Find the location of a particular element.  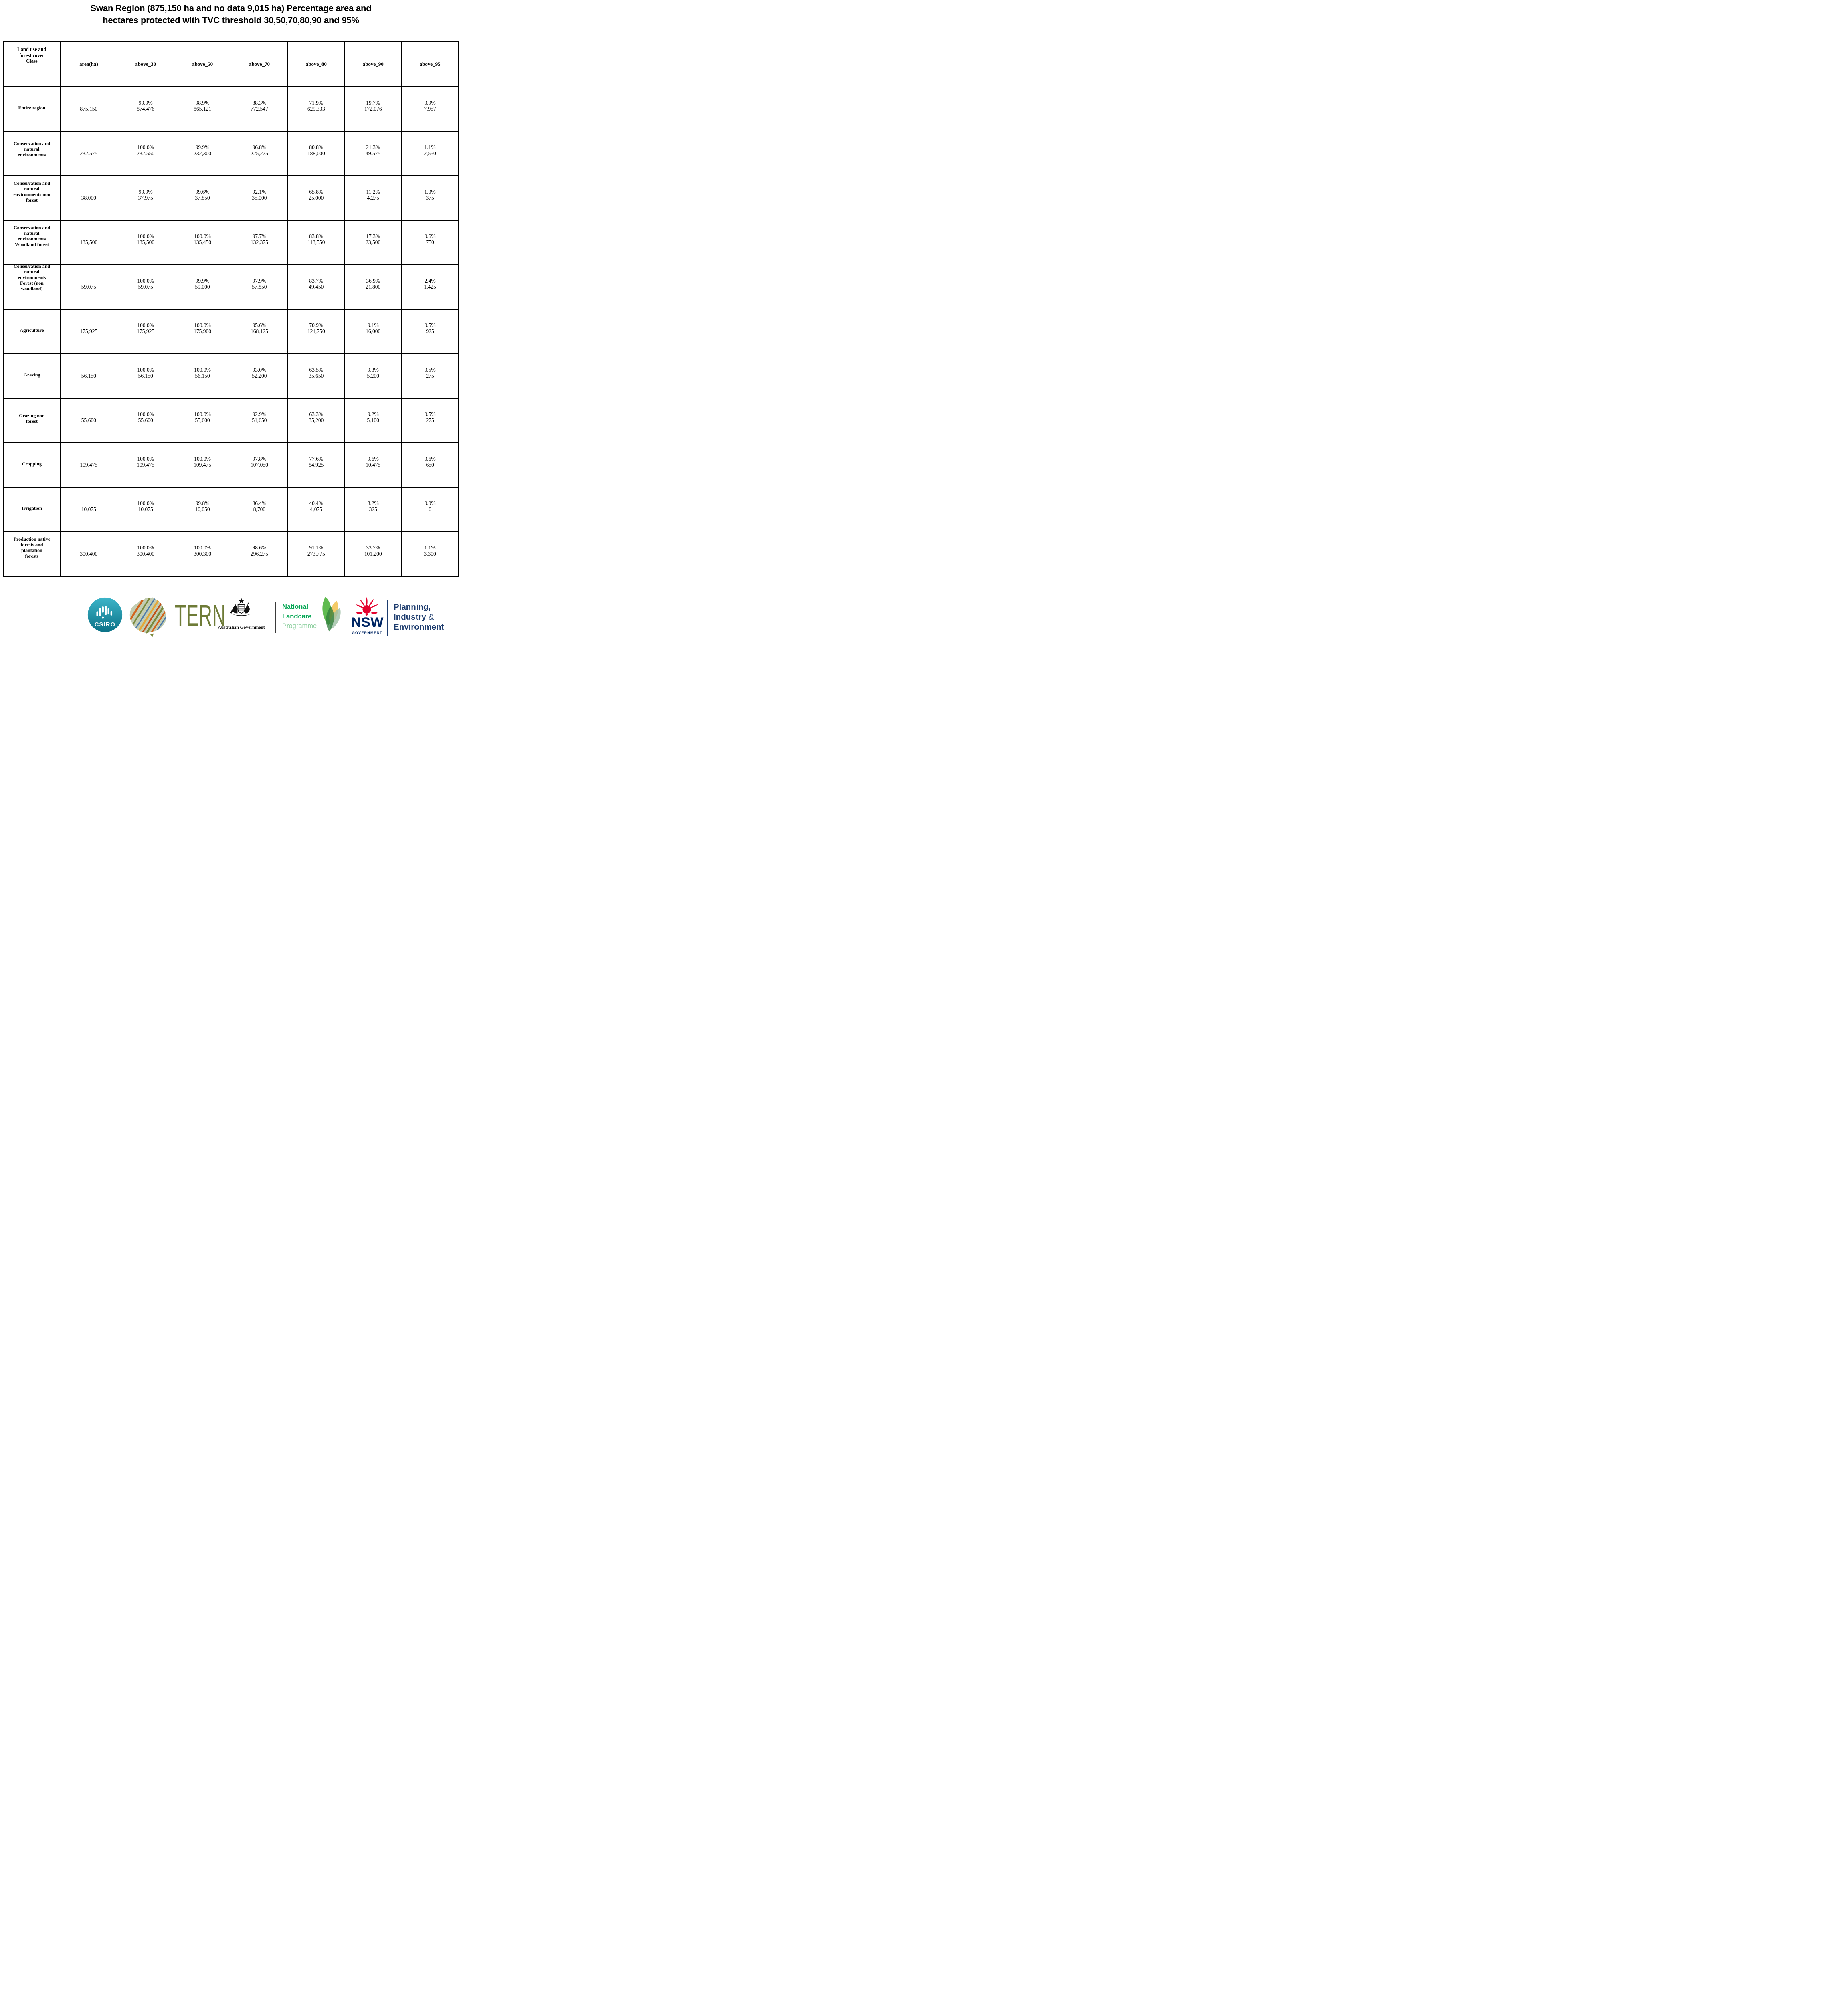

threshold-values: 9.2% 5,100 is located at coordinates (373, 417).